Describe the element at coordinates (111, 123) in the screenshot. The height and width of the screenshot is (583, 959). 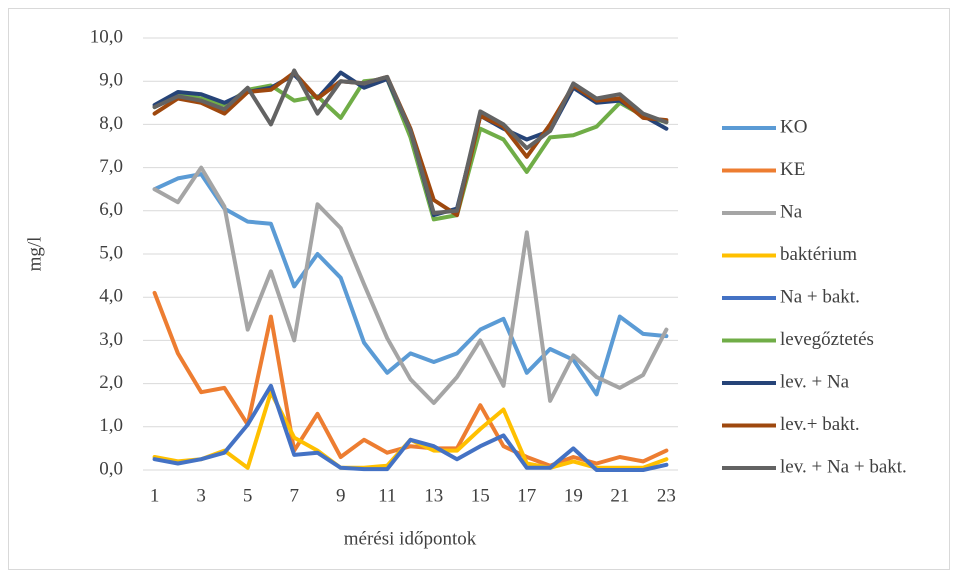
I see `y-tick-label: 8,0` at that location.